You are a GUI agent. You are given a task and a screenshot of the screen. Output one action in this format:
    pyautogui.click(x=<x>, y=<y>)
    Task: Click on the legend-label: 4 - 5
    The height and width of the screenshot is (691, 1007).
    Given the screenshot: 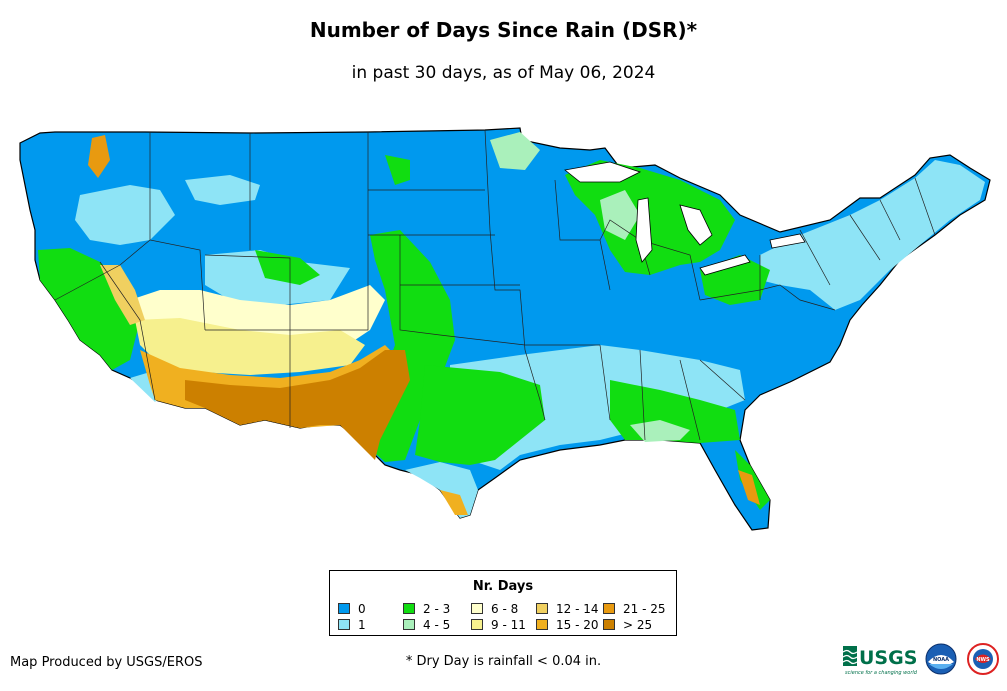 What is the action you would take?
    pyautogui.click(x=437, y=625)
    